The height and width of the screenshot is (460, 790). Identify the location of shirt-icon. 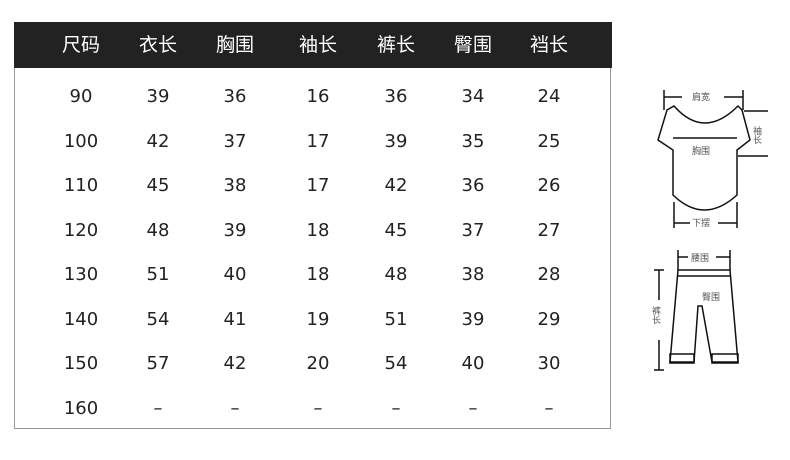
(712, 159).